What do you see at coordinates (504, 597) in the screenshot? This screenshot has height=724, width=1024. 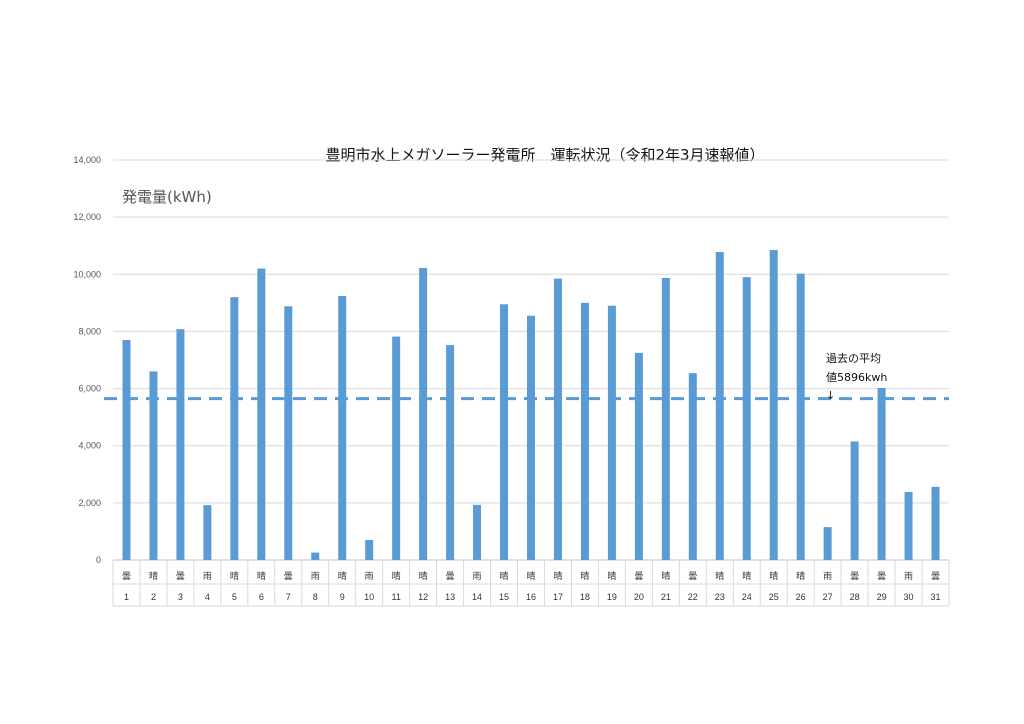 I see `x-tick-label: 15` at bounding box center [504, 597].